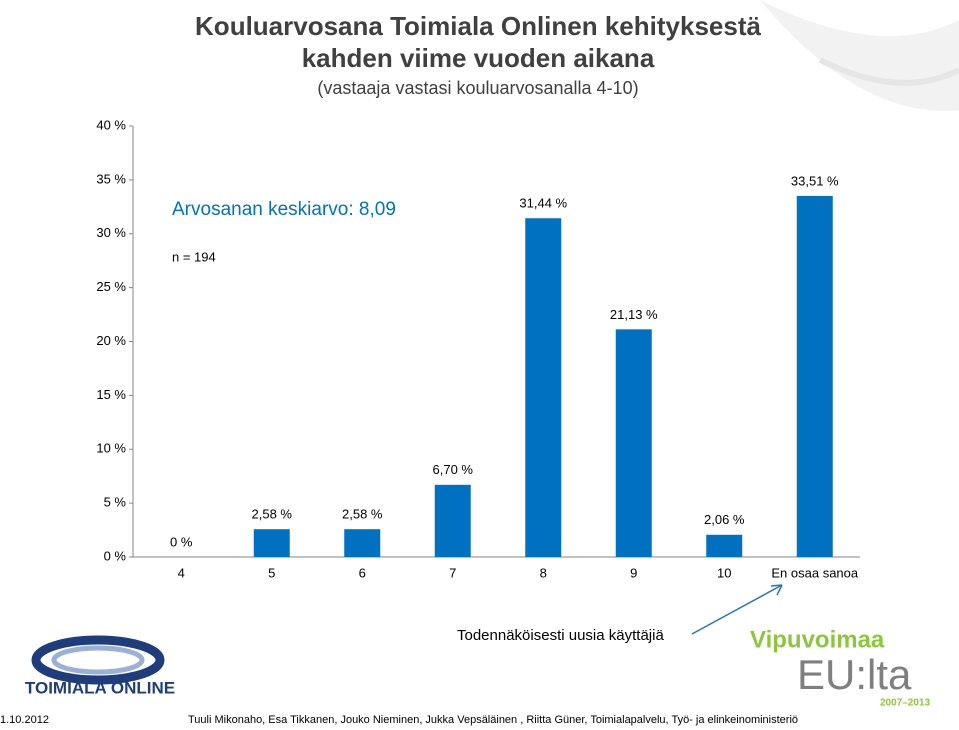 The height and width of the screenshot is (730, 959). What do you see at coordinates (284, 209) in the screenshot?
I see `annotation: Arvosanan keskiarvo: 8,09` at bounding box center [284, 209].